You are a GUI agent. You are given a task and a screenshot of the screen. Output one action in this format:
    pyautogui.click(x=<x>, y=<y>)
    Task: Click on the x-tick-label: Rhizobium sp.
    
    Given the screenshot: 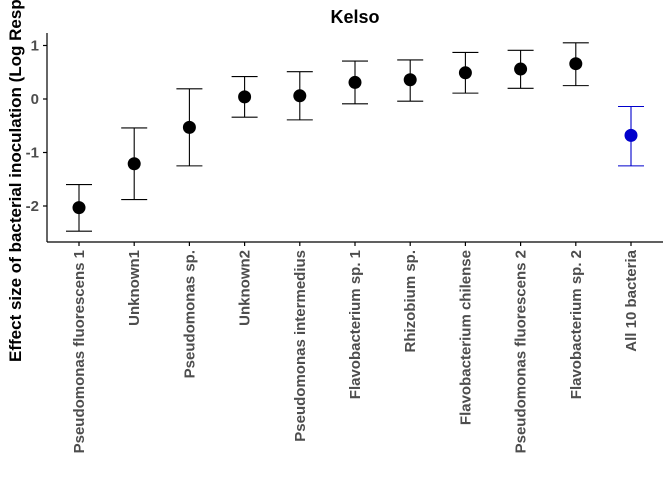 What is the action you would take?
    pyautogui.click(x=410, y=301)
    